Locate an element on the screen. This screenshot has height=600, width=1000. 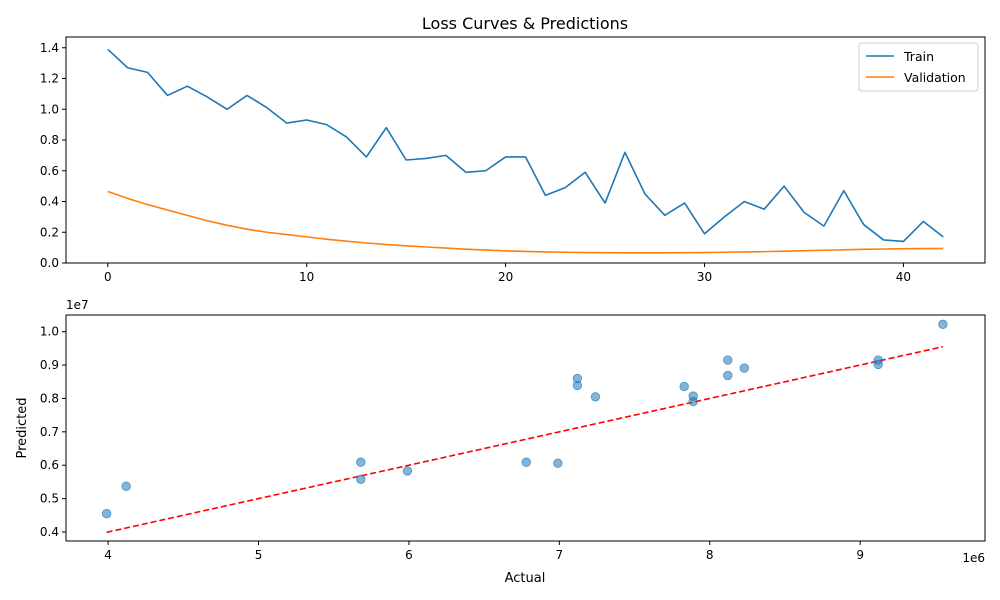
x-tick-label: 4 is located at coordinates (108, 555).